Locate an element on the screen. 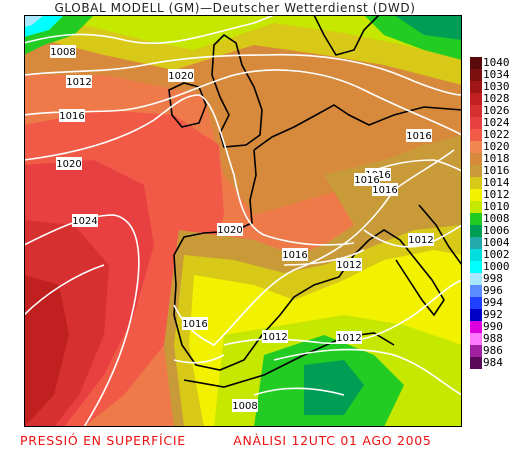 The width and height of the screenshot is (520, 464). legend-item: 1020 is located at coordinates (495, 146).